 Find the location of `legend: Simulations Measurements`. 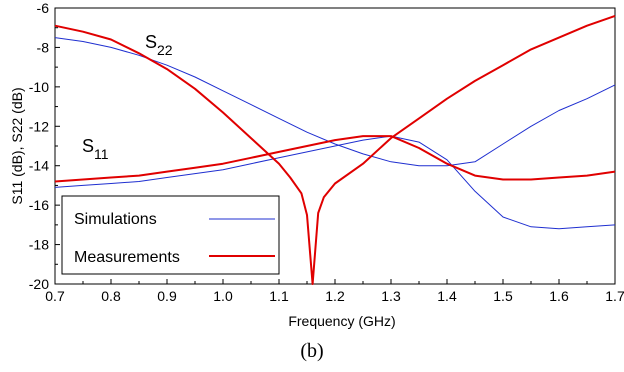

legend: Simulations Measurements is located at coordinates (170, 235).